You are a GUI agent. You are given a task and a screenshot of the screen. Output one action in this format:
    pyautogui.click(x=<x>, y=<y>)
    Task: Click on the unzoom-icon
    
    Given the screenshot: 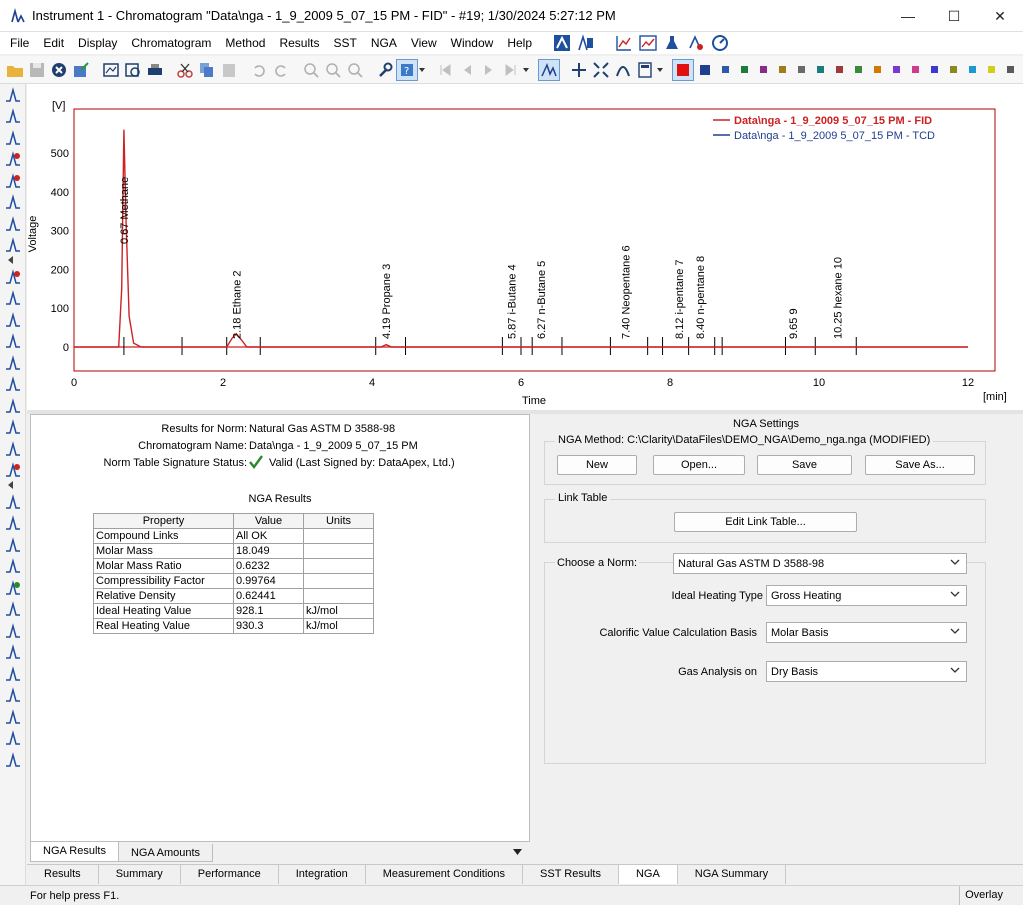 What is the action you would take?
    pyautogui.click(x=355, y=70)
    